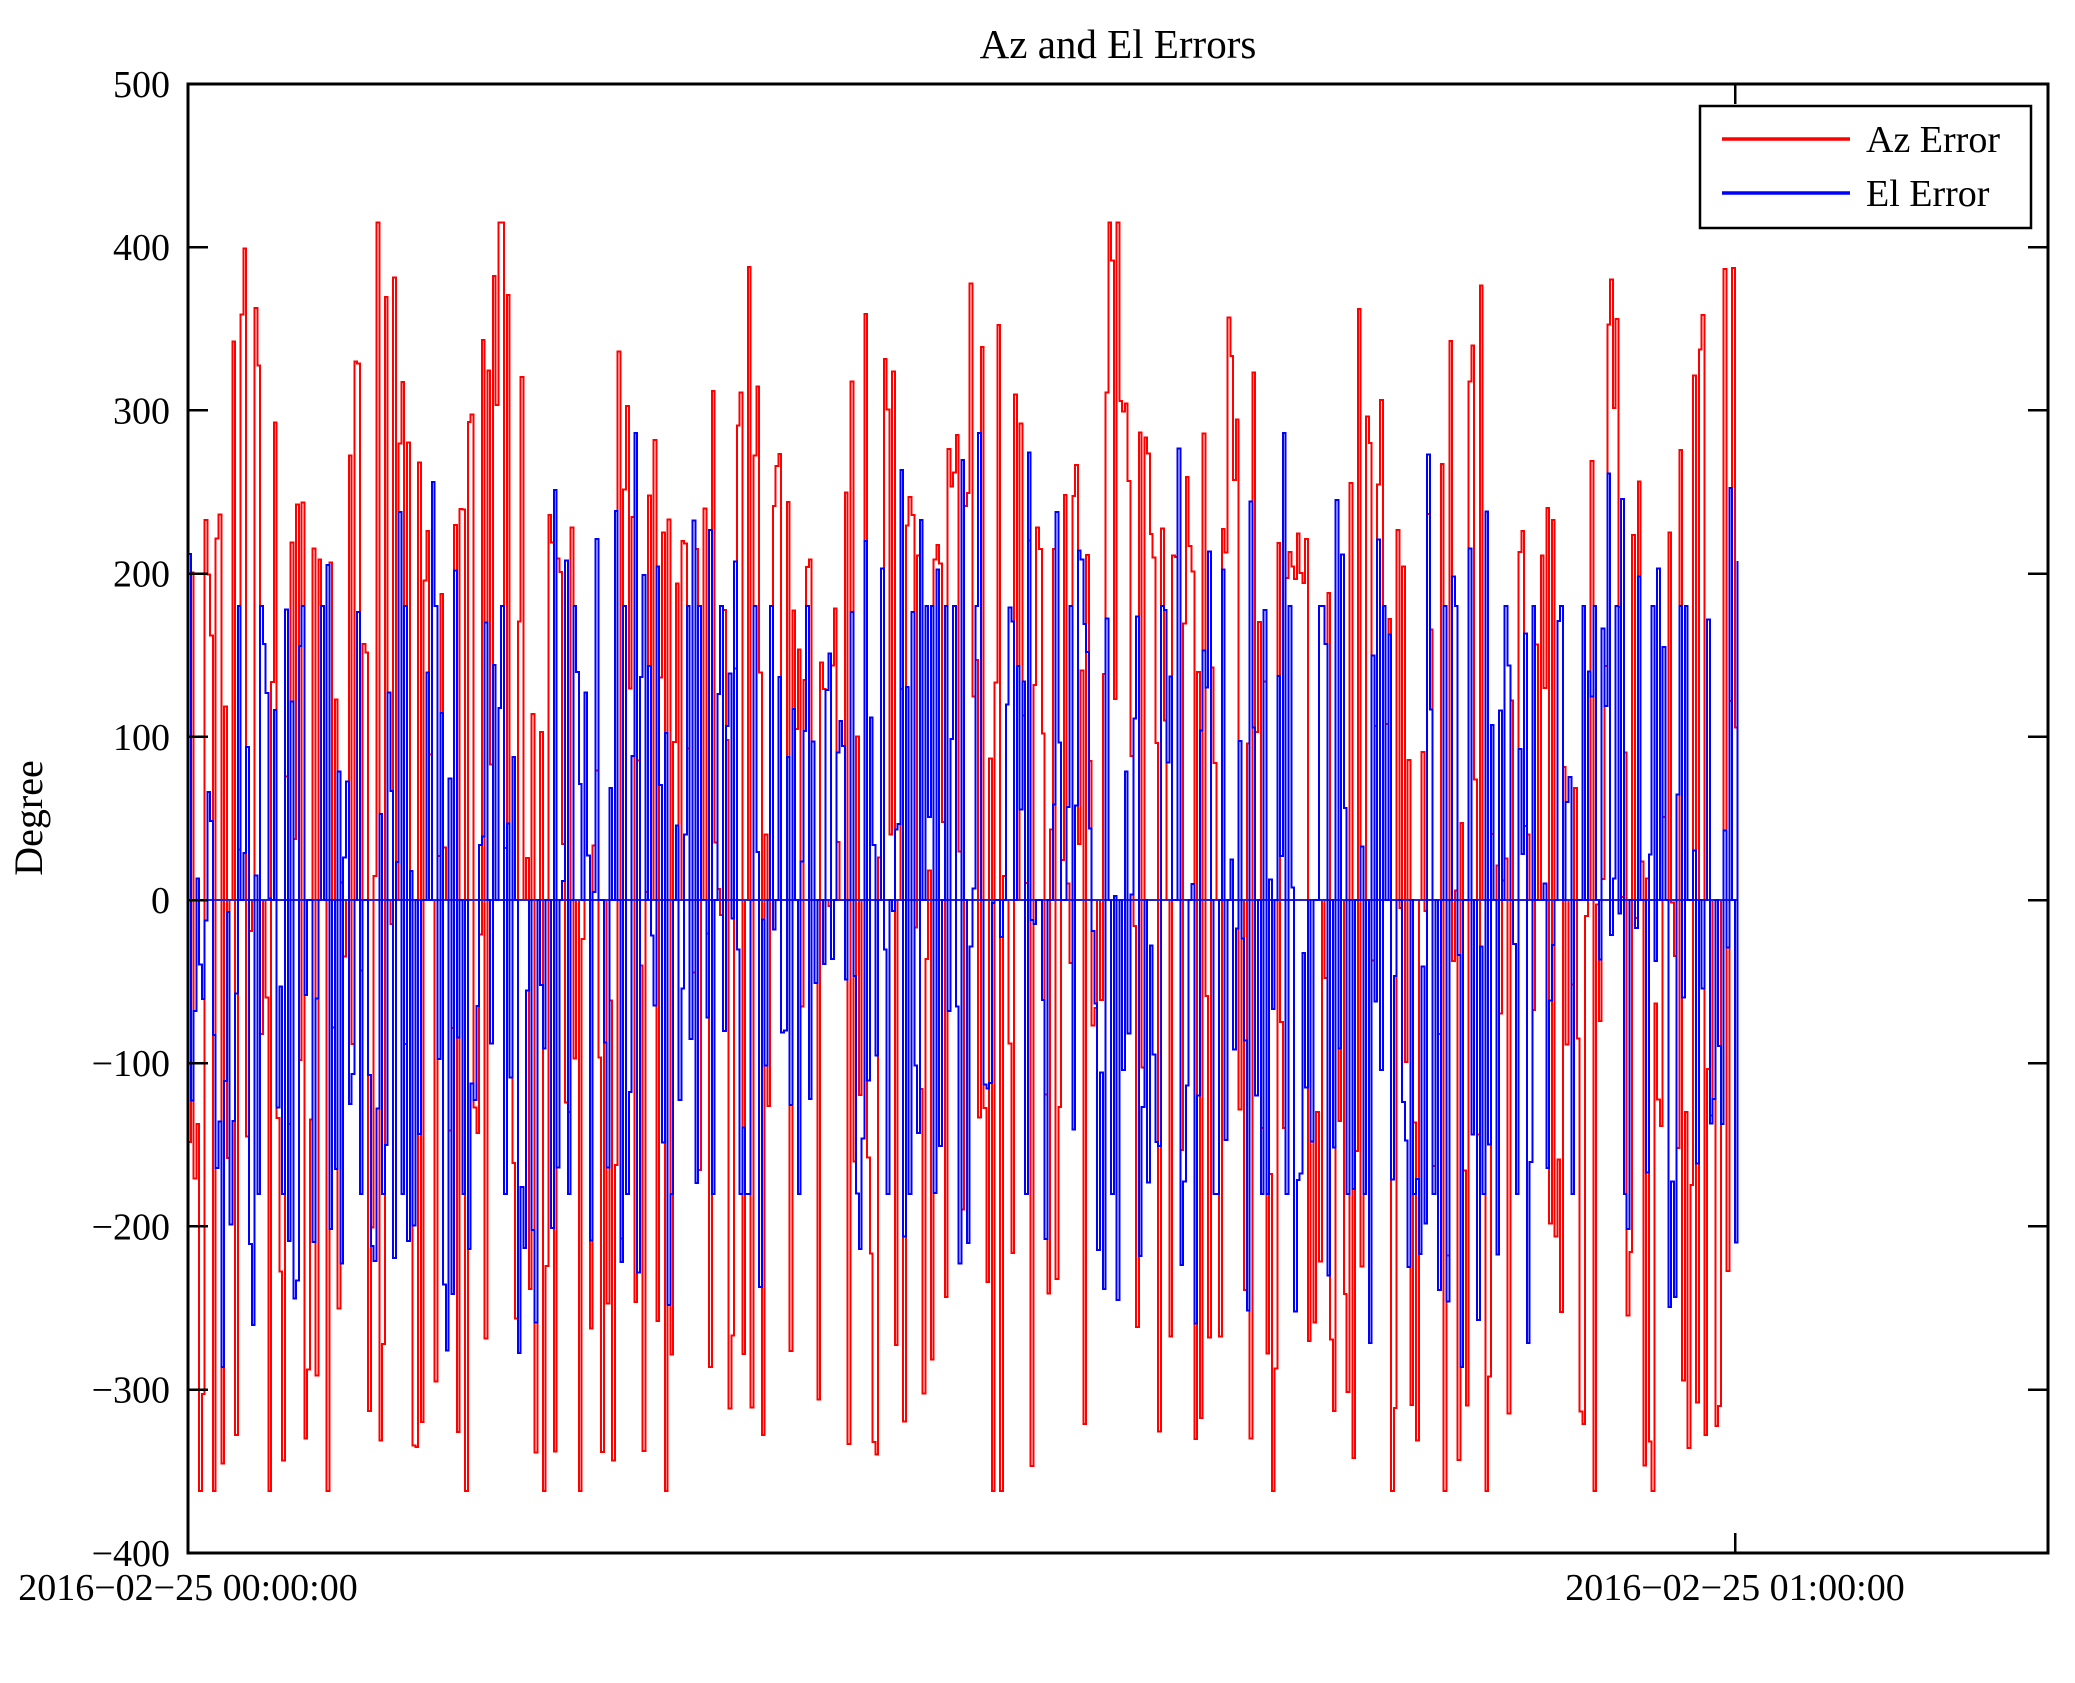 Image resolution: width=2075 pixels, height=1683 pixels. What do you see at coordinates (131, 1064) in the screenshot?
I see `y-tick-label: −100` at bounding box center [131, 1064].